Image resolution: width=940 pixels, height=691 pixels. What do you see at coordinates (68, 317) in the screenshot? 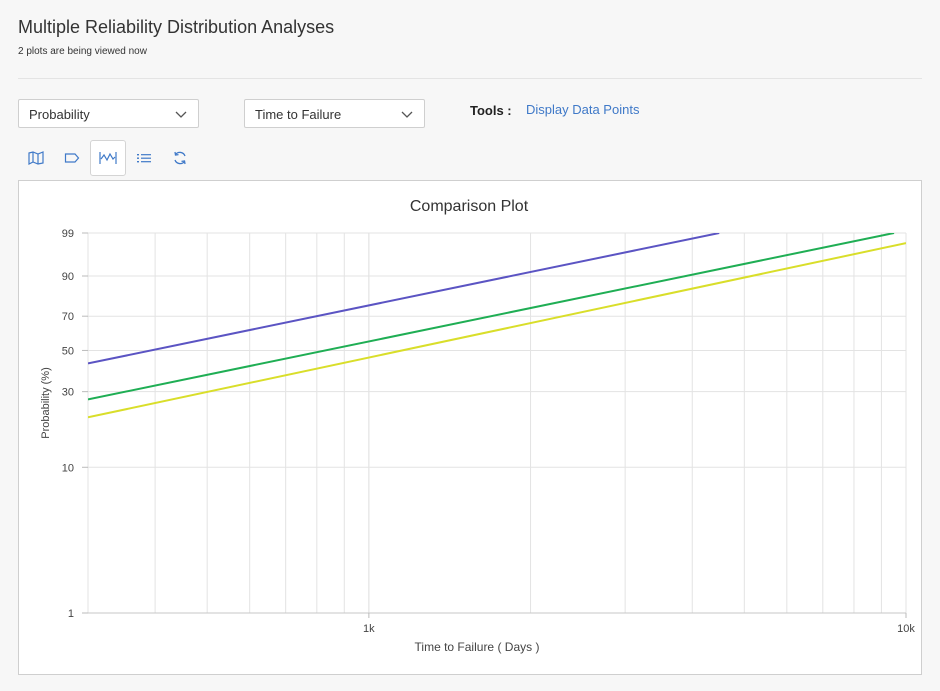
I see `y-tick-label: 70` at bounding box center [68, 317].